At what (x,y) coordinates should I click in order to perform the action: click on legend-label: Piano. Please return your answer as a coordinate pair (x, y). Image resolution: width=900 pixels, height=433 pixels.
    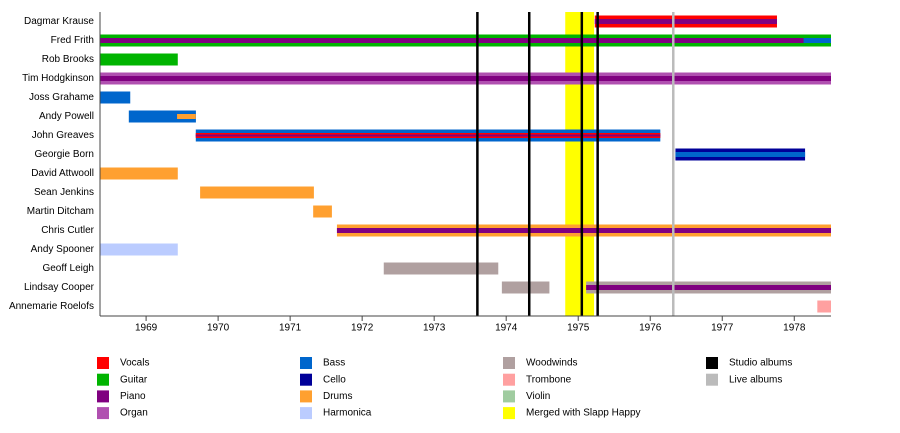
    Looking at the image, I should click on (133, 396).